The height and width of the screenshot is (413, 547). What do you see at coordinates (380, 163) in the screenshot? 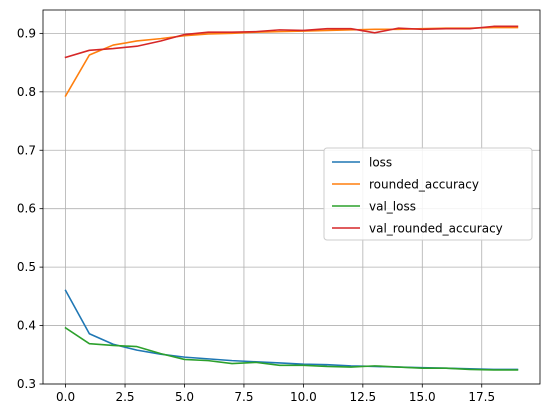
I see `legend-label: loss` at bounding box center [380, 163].